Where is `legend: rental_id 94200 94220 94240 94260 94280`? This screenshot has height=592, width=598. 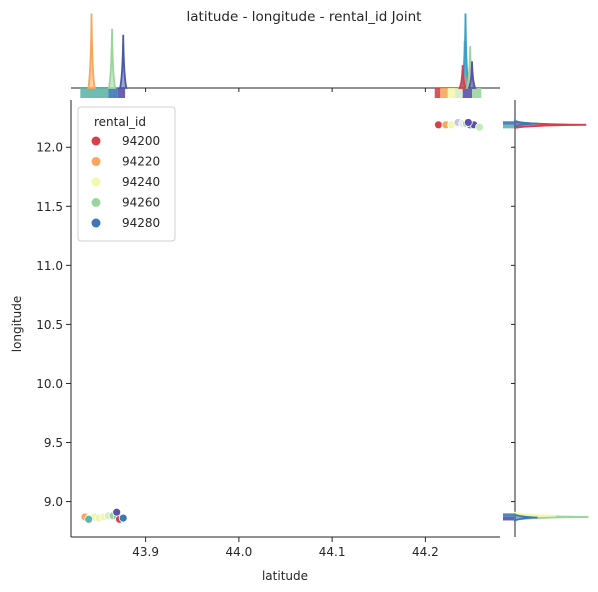
legend: rental_id 94200 94220 94240 94260 94280 is located at coordinates (126, 174).